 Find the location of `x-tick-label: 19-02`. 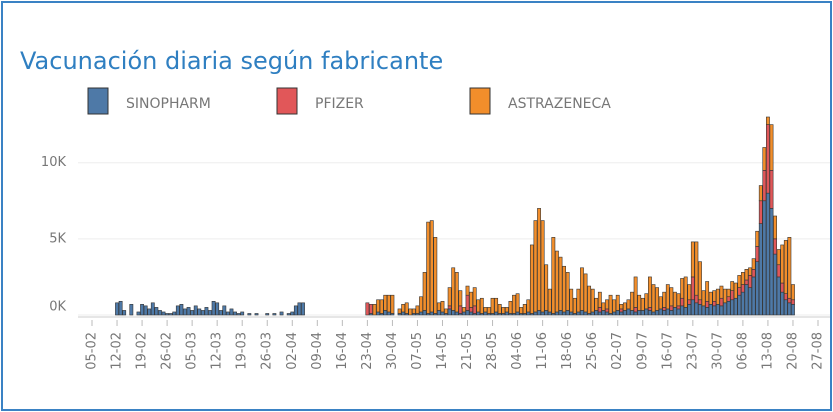

x-tick-label: 19-02 is located at coordinates (142, 351).